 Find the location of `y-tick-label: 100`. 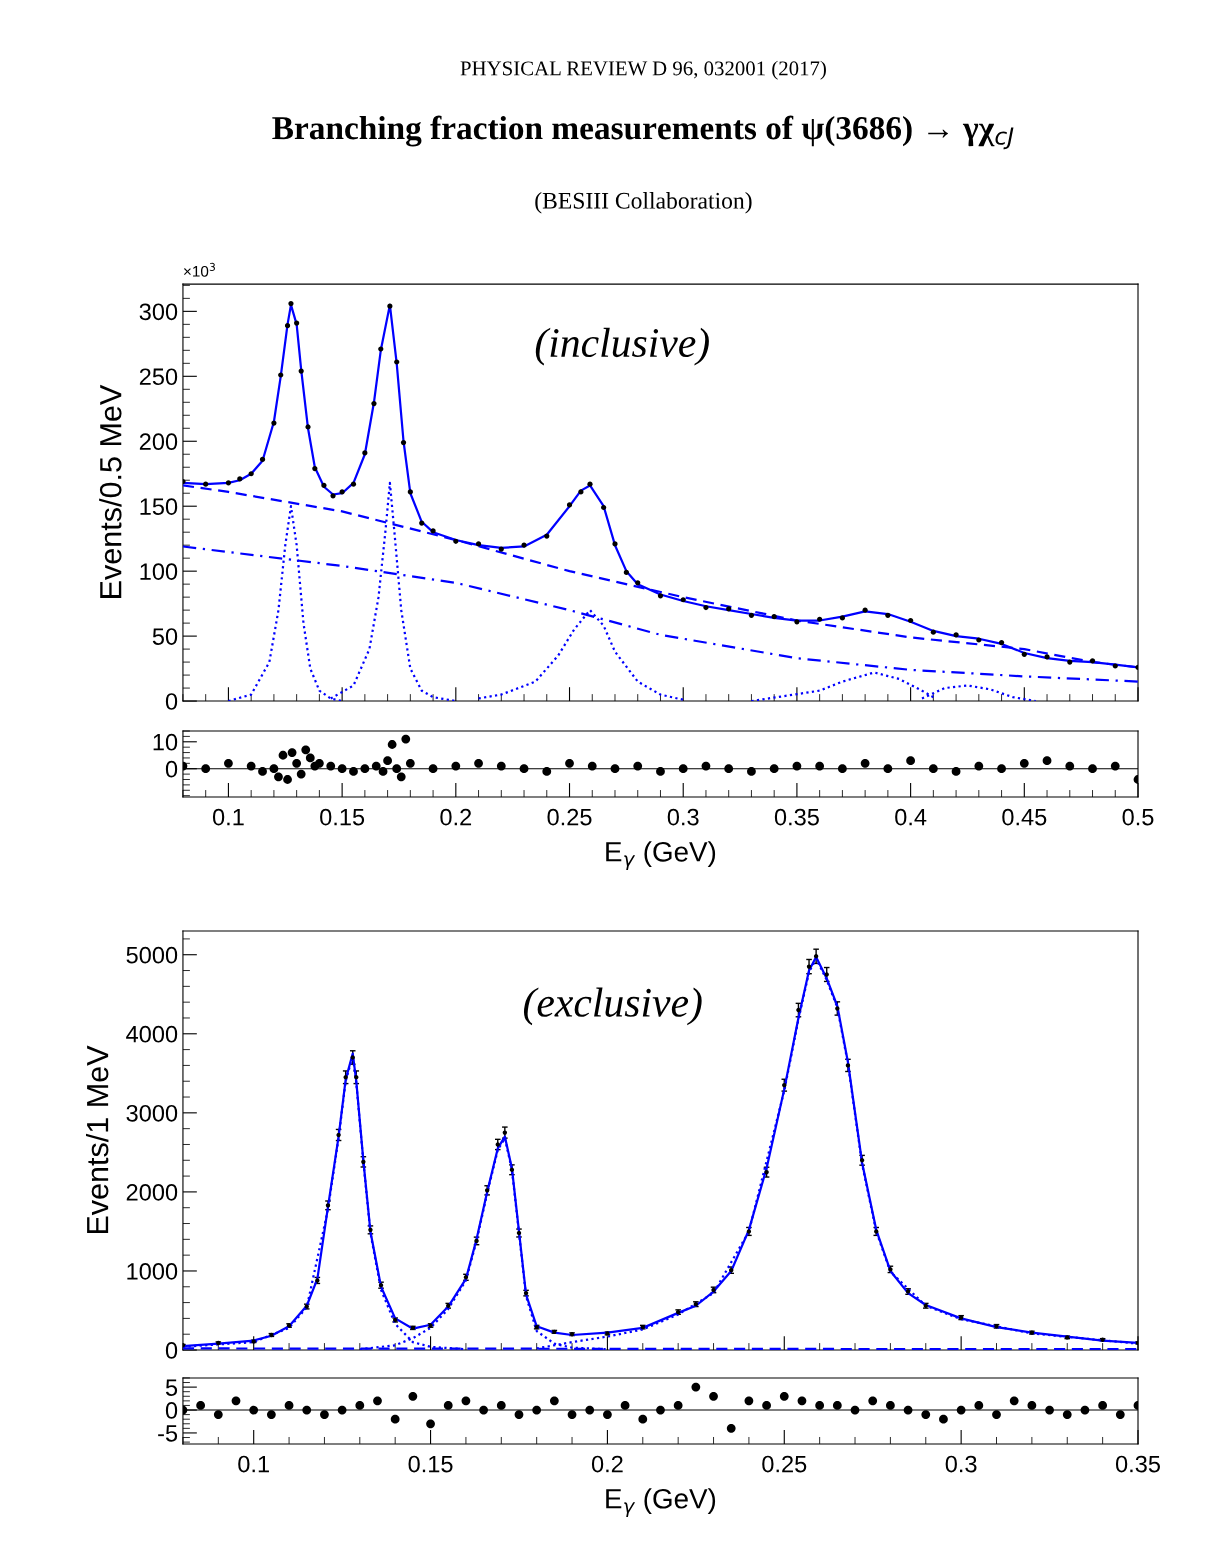

y-tick-label: 100 is located at coordinates (159, 571).